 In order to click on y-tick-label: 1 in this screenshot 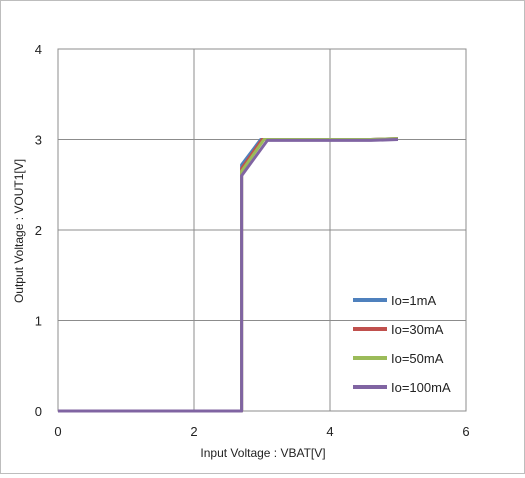, I will do `click(38, 321)`.